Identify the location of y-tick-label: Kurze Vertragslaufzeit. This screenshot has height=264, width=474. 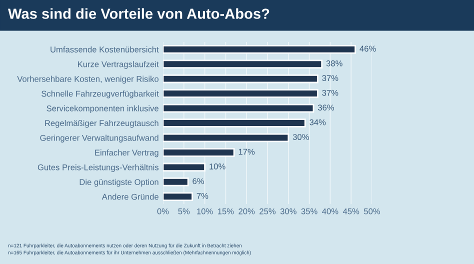
(118, 65).